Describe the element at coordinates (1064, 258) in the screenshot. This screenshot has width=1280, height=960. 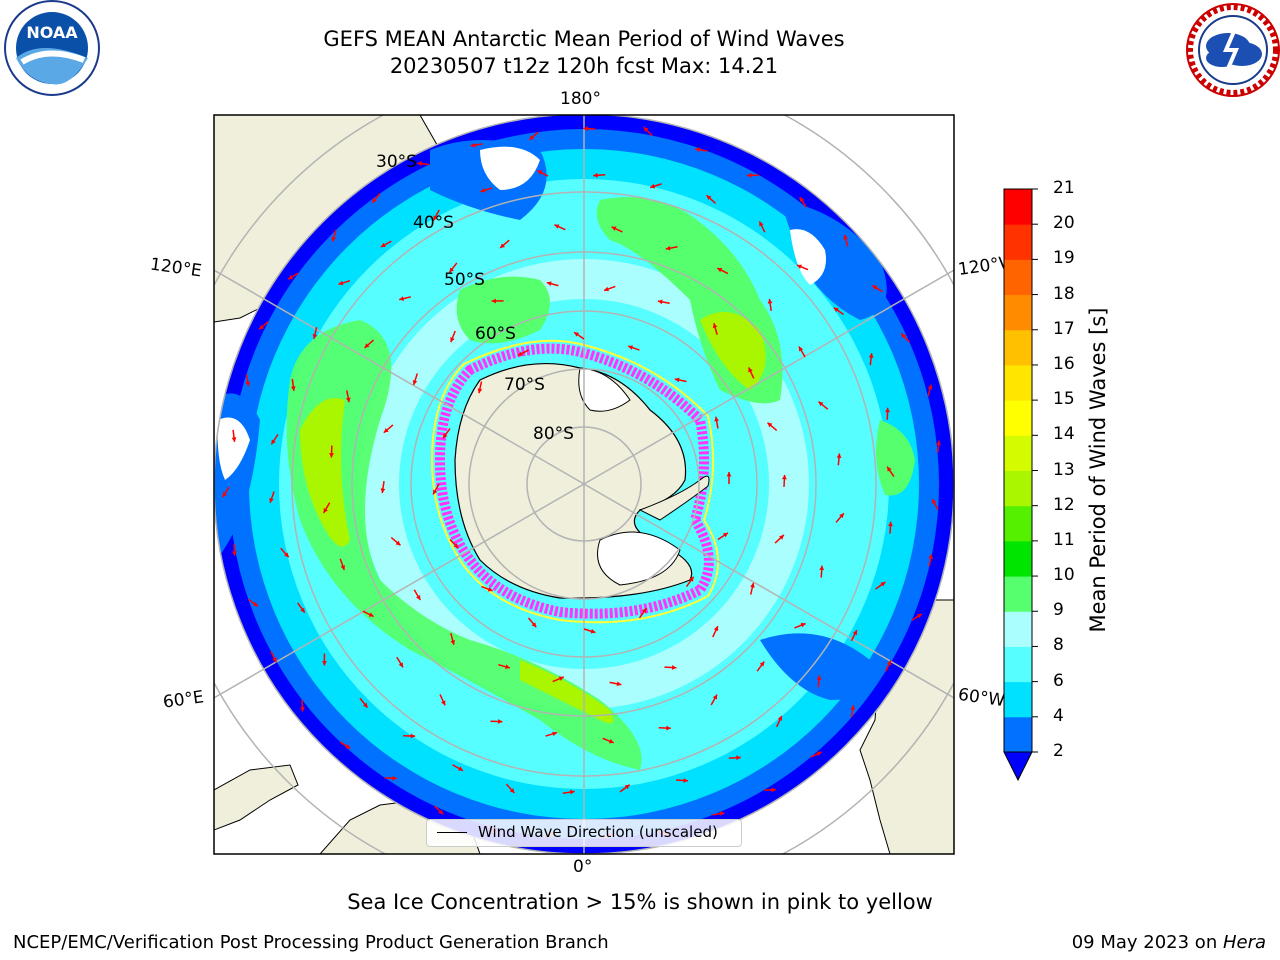
I see `colorbar-tick-label: 19` at that location.